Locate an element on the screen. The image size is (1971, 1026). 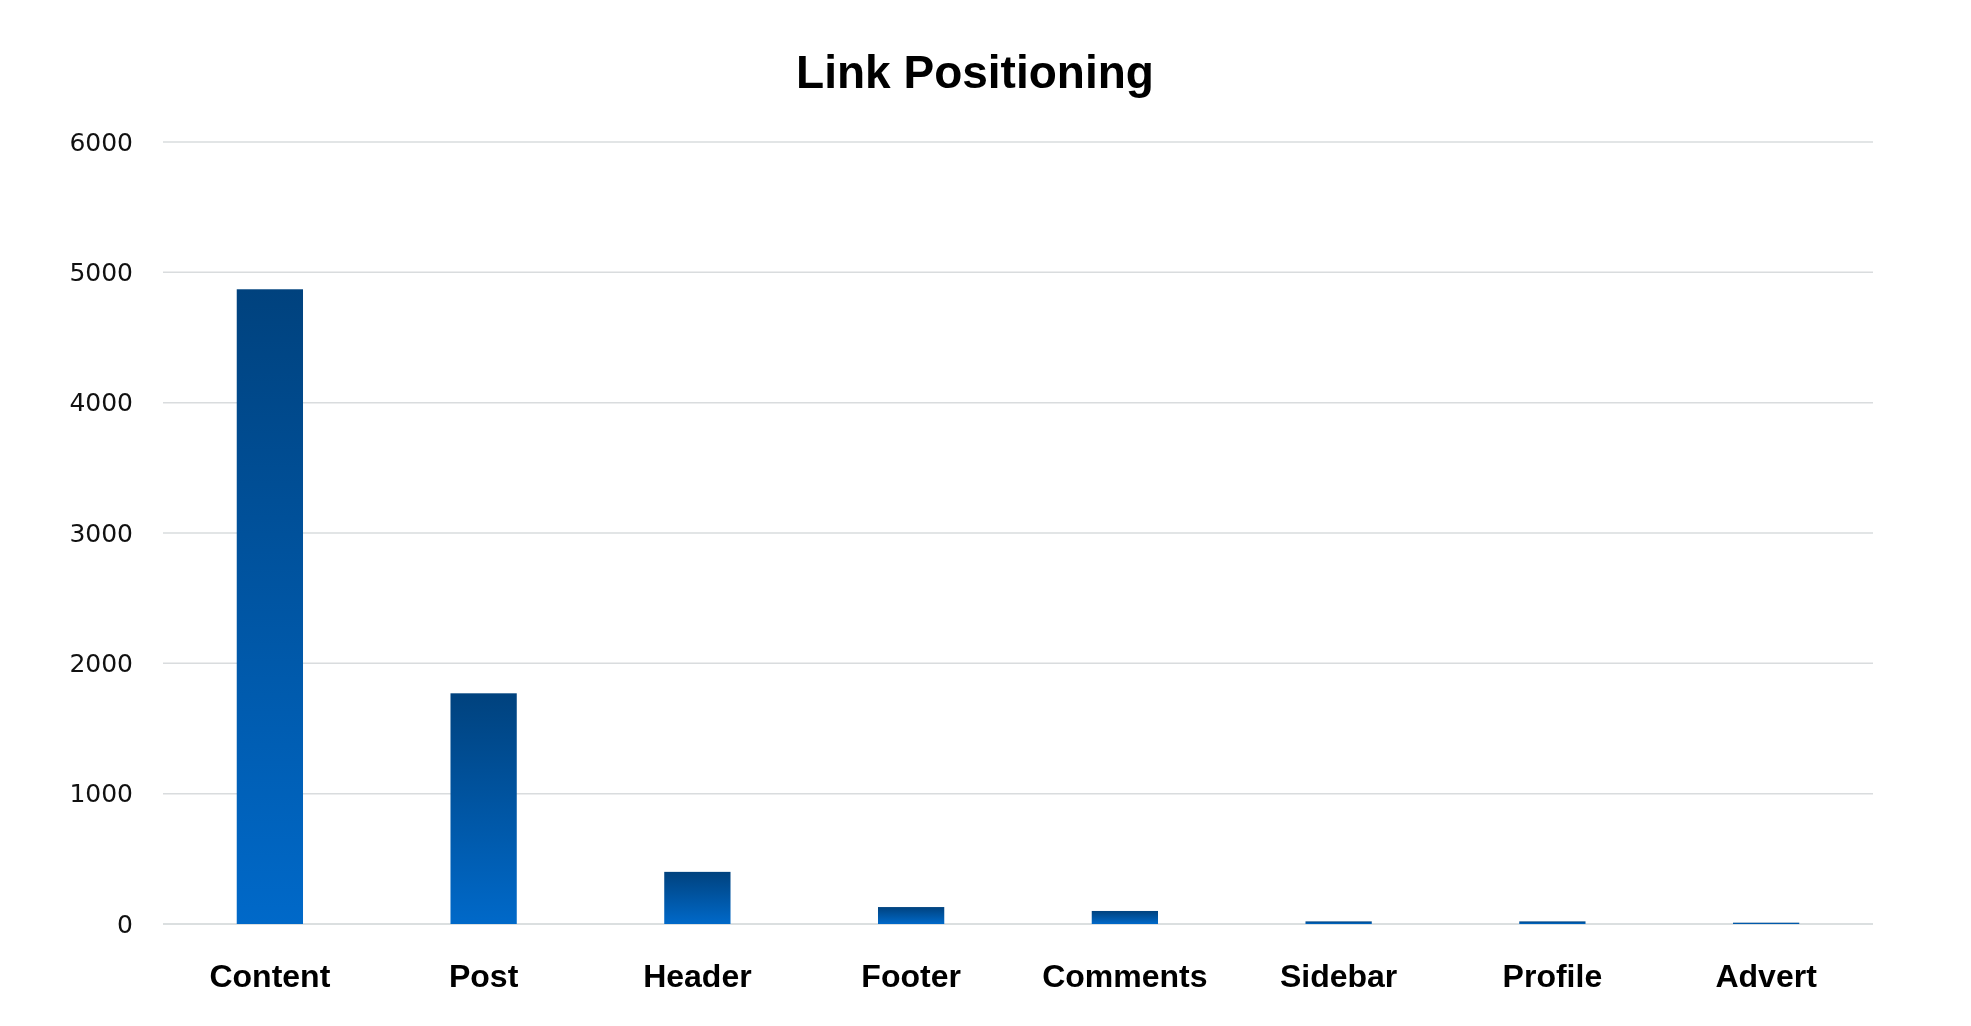
y-tick-label: 1000 is located at coordinates (101, 794).